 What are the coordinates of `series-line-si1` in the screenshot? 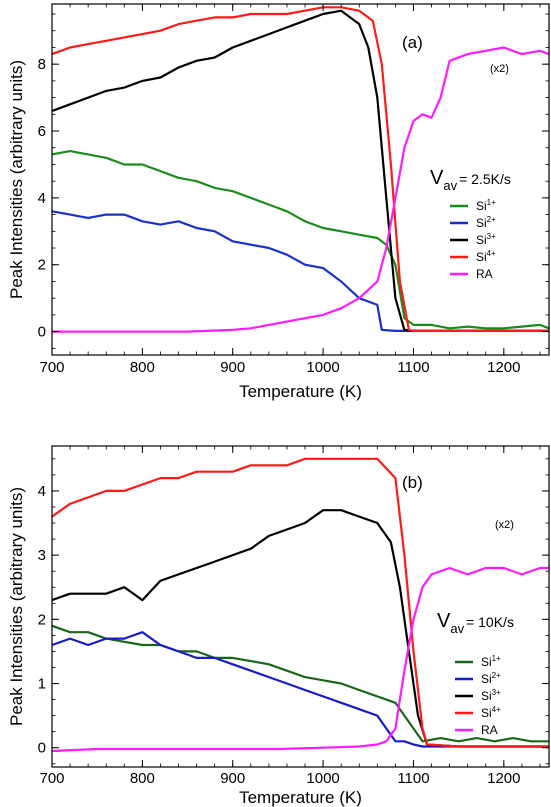 It's located at (300, 683).